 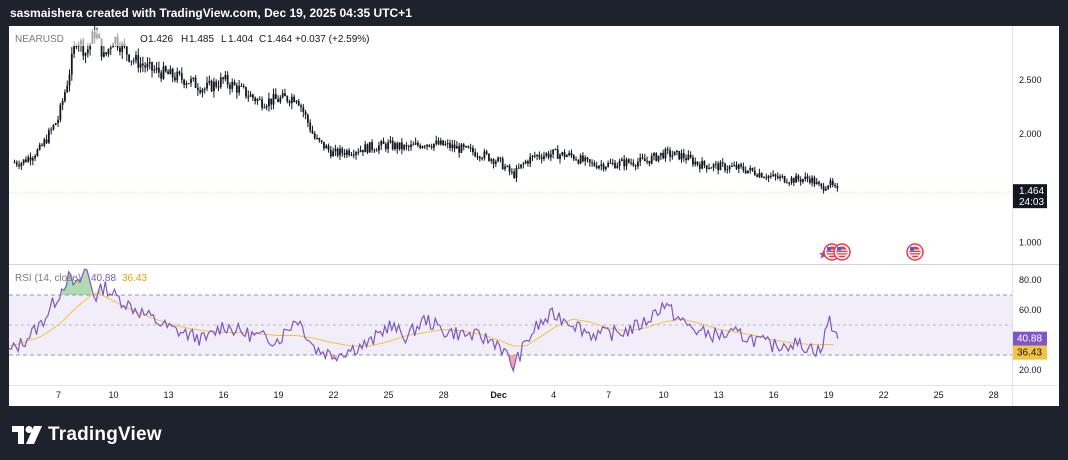 What do you see at coordinates (169, 395) in the screenshot?
I see `time-tick-label: 13` at bounding box center [169, 395].